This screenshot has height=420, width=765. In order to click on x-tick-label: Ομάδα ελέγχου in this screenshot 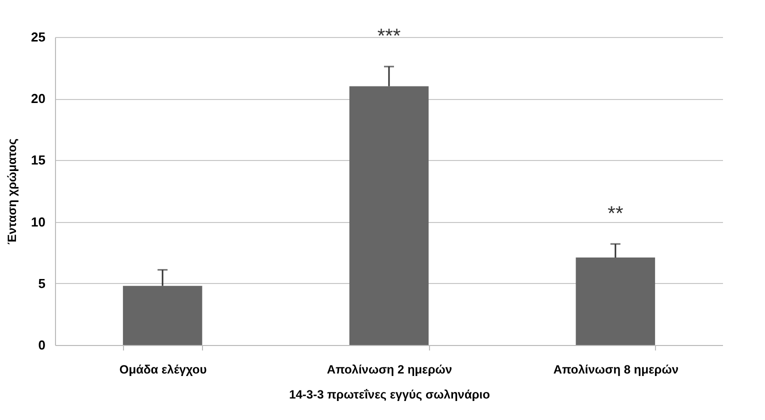, I will do `click(163, 369)`.